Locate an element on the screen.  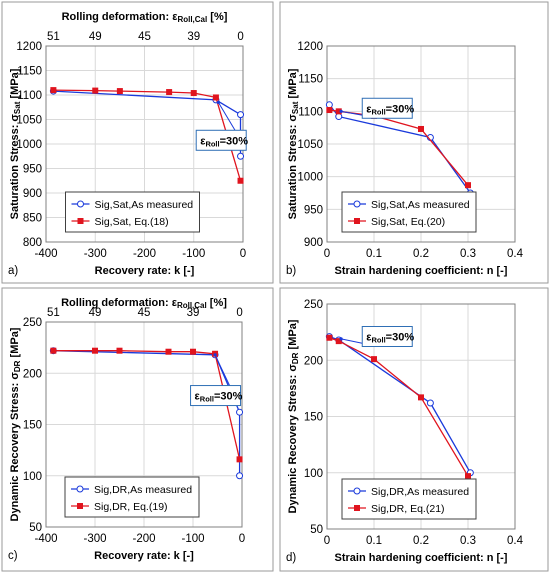
x-tick-label: -300 is located at coordinates (95, 254).